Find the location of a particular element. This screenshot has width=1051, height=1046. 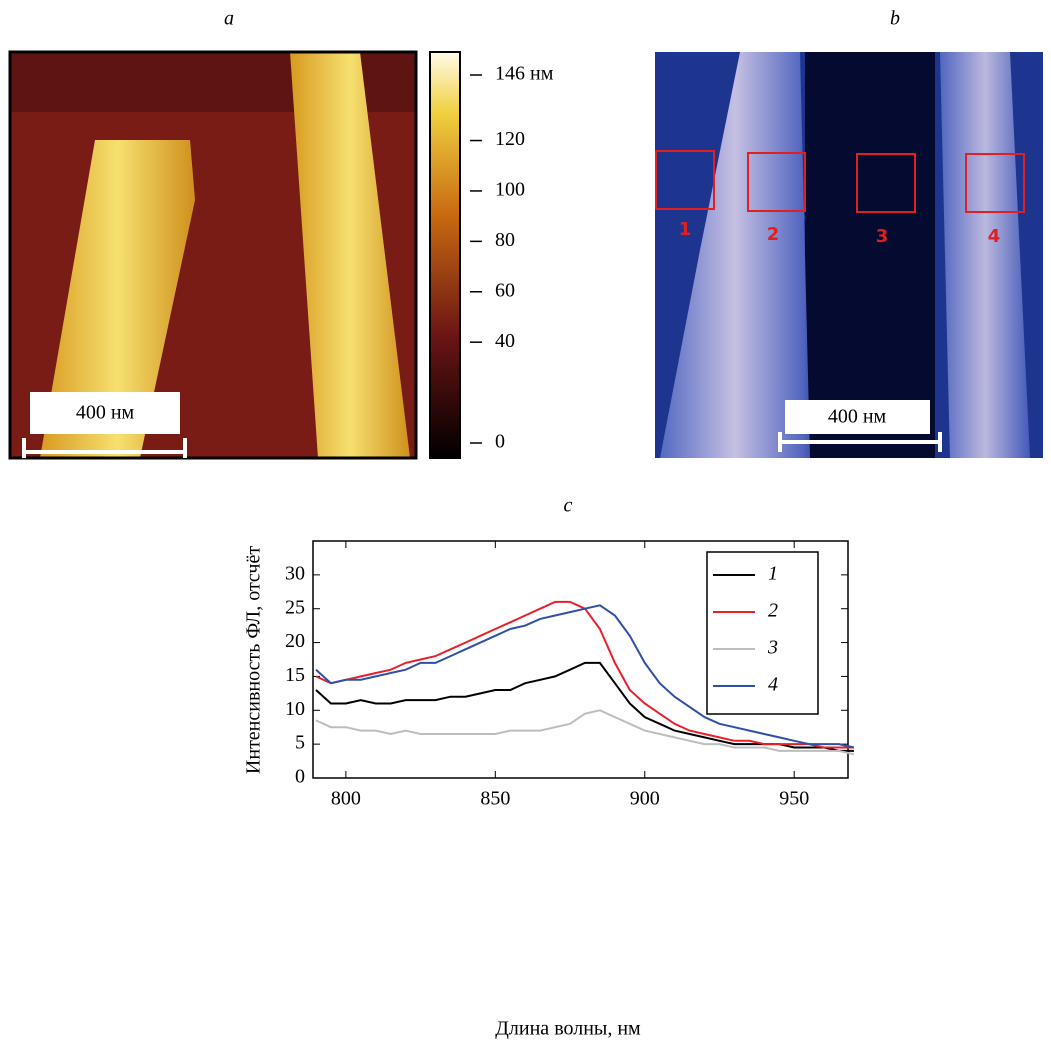

legend-label: 4 is located at coordinates (773, 685).